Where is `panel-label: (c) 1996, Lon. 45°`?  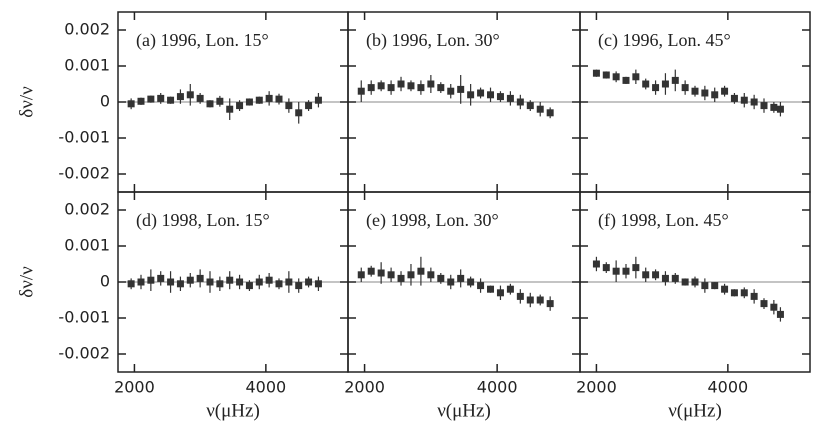 panel-label: (c) 1996, Lon. 45° is located at coordinates (664, 40).